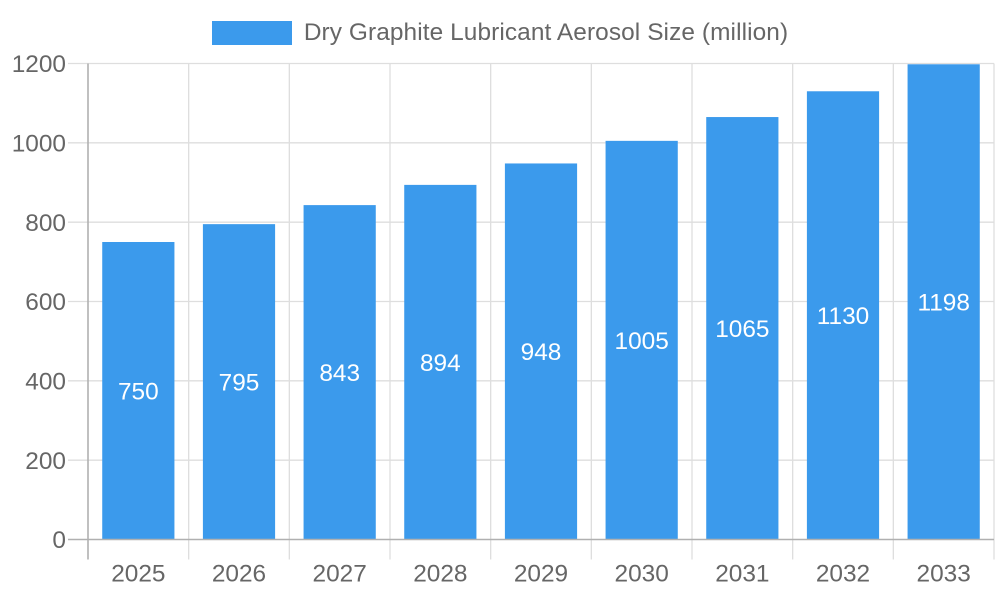 This screenshot has height=600, width=1000. I want to click on svg-text: 2028, so click(440, 574).